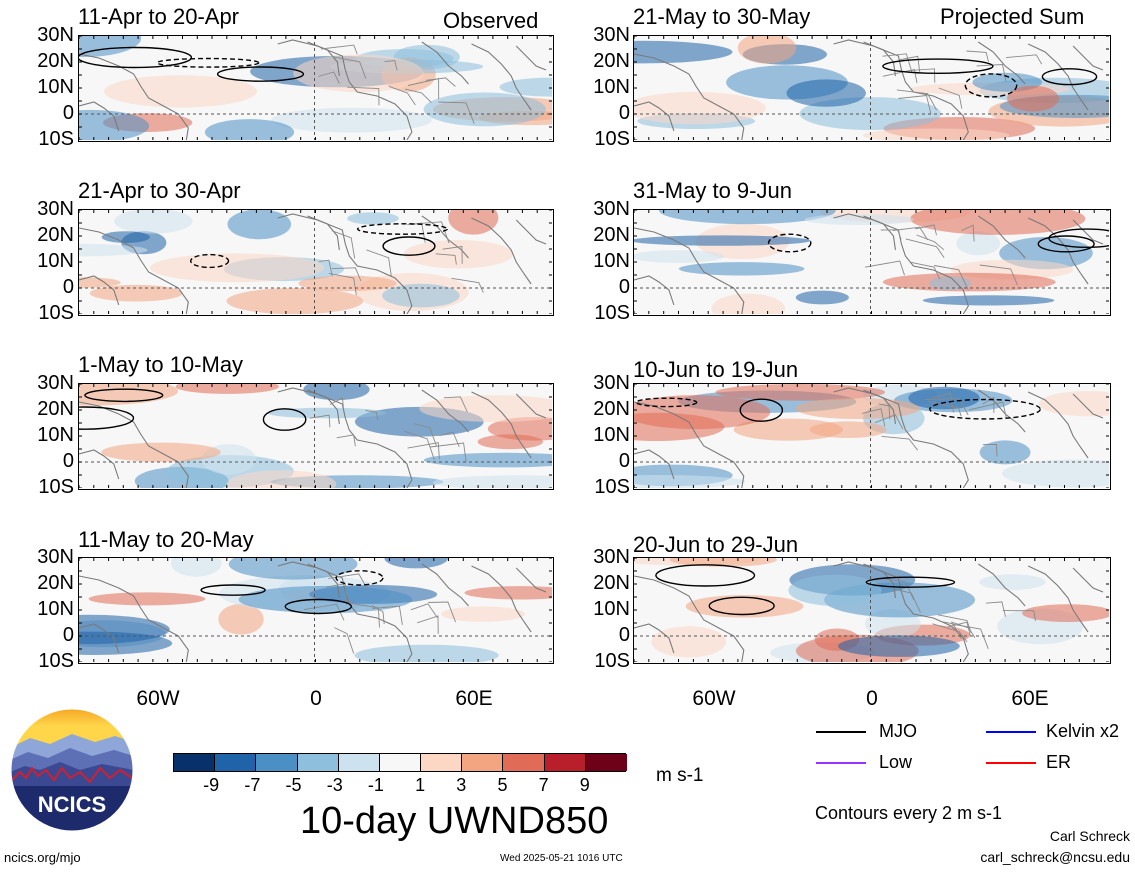  I want to click on lat-label-right-row2-0: 0, so click(624, 287).